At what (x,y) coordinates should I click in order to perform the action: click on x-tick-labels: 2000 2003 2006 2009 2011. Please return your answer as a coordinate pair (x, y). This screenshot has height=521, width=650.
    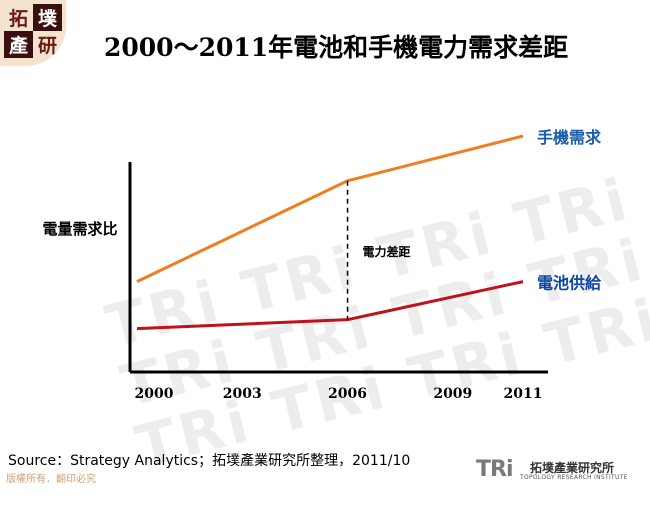
    Looking at the image, I should click on (339, 394).